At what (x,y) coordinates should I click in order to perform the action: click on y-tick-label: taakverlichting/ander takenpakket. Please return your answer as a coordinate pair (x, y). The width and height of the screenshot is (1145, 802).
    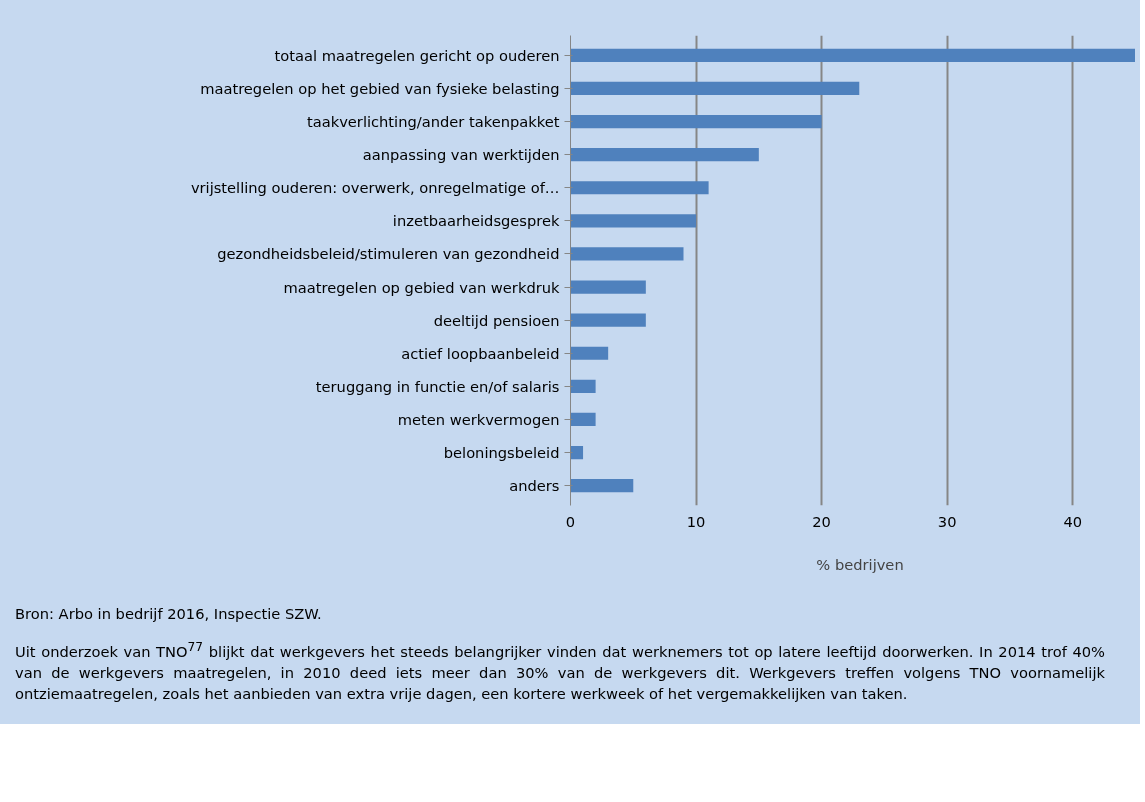
    Looking at the image, I should click on (433, 122).